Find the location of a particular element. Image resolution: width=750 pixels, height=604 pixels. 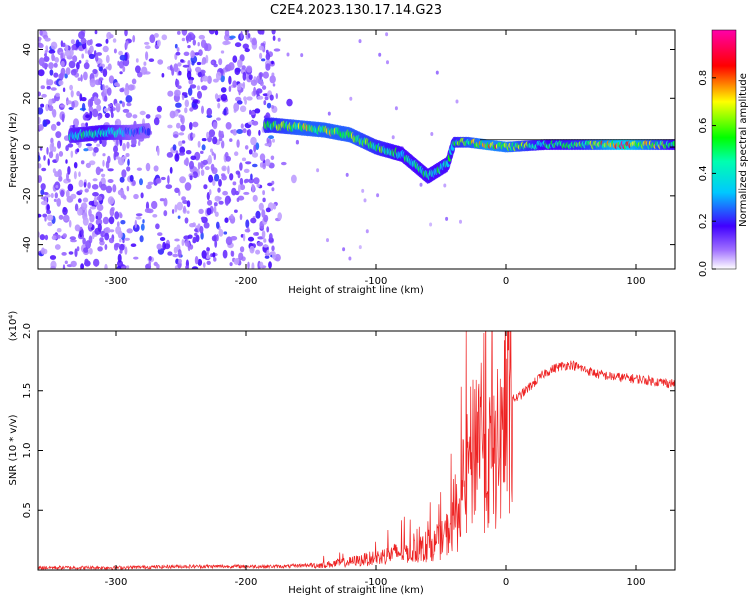

x-tick-label: -300 is located at coordinates (116, 582).